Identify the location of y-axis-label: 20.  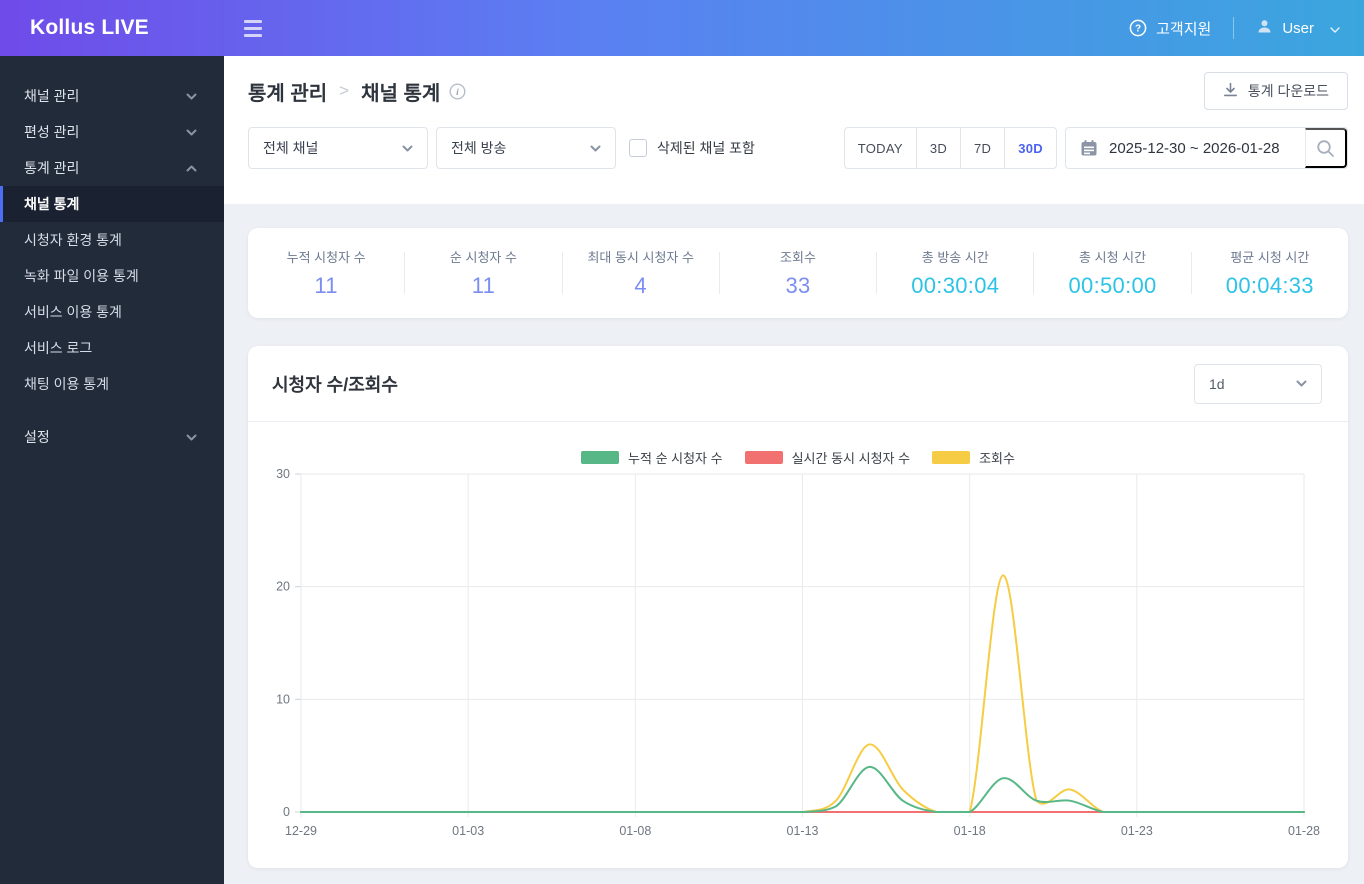
(283, 587).